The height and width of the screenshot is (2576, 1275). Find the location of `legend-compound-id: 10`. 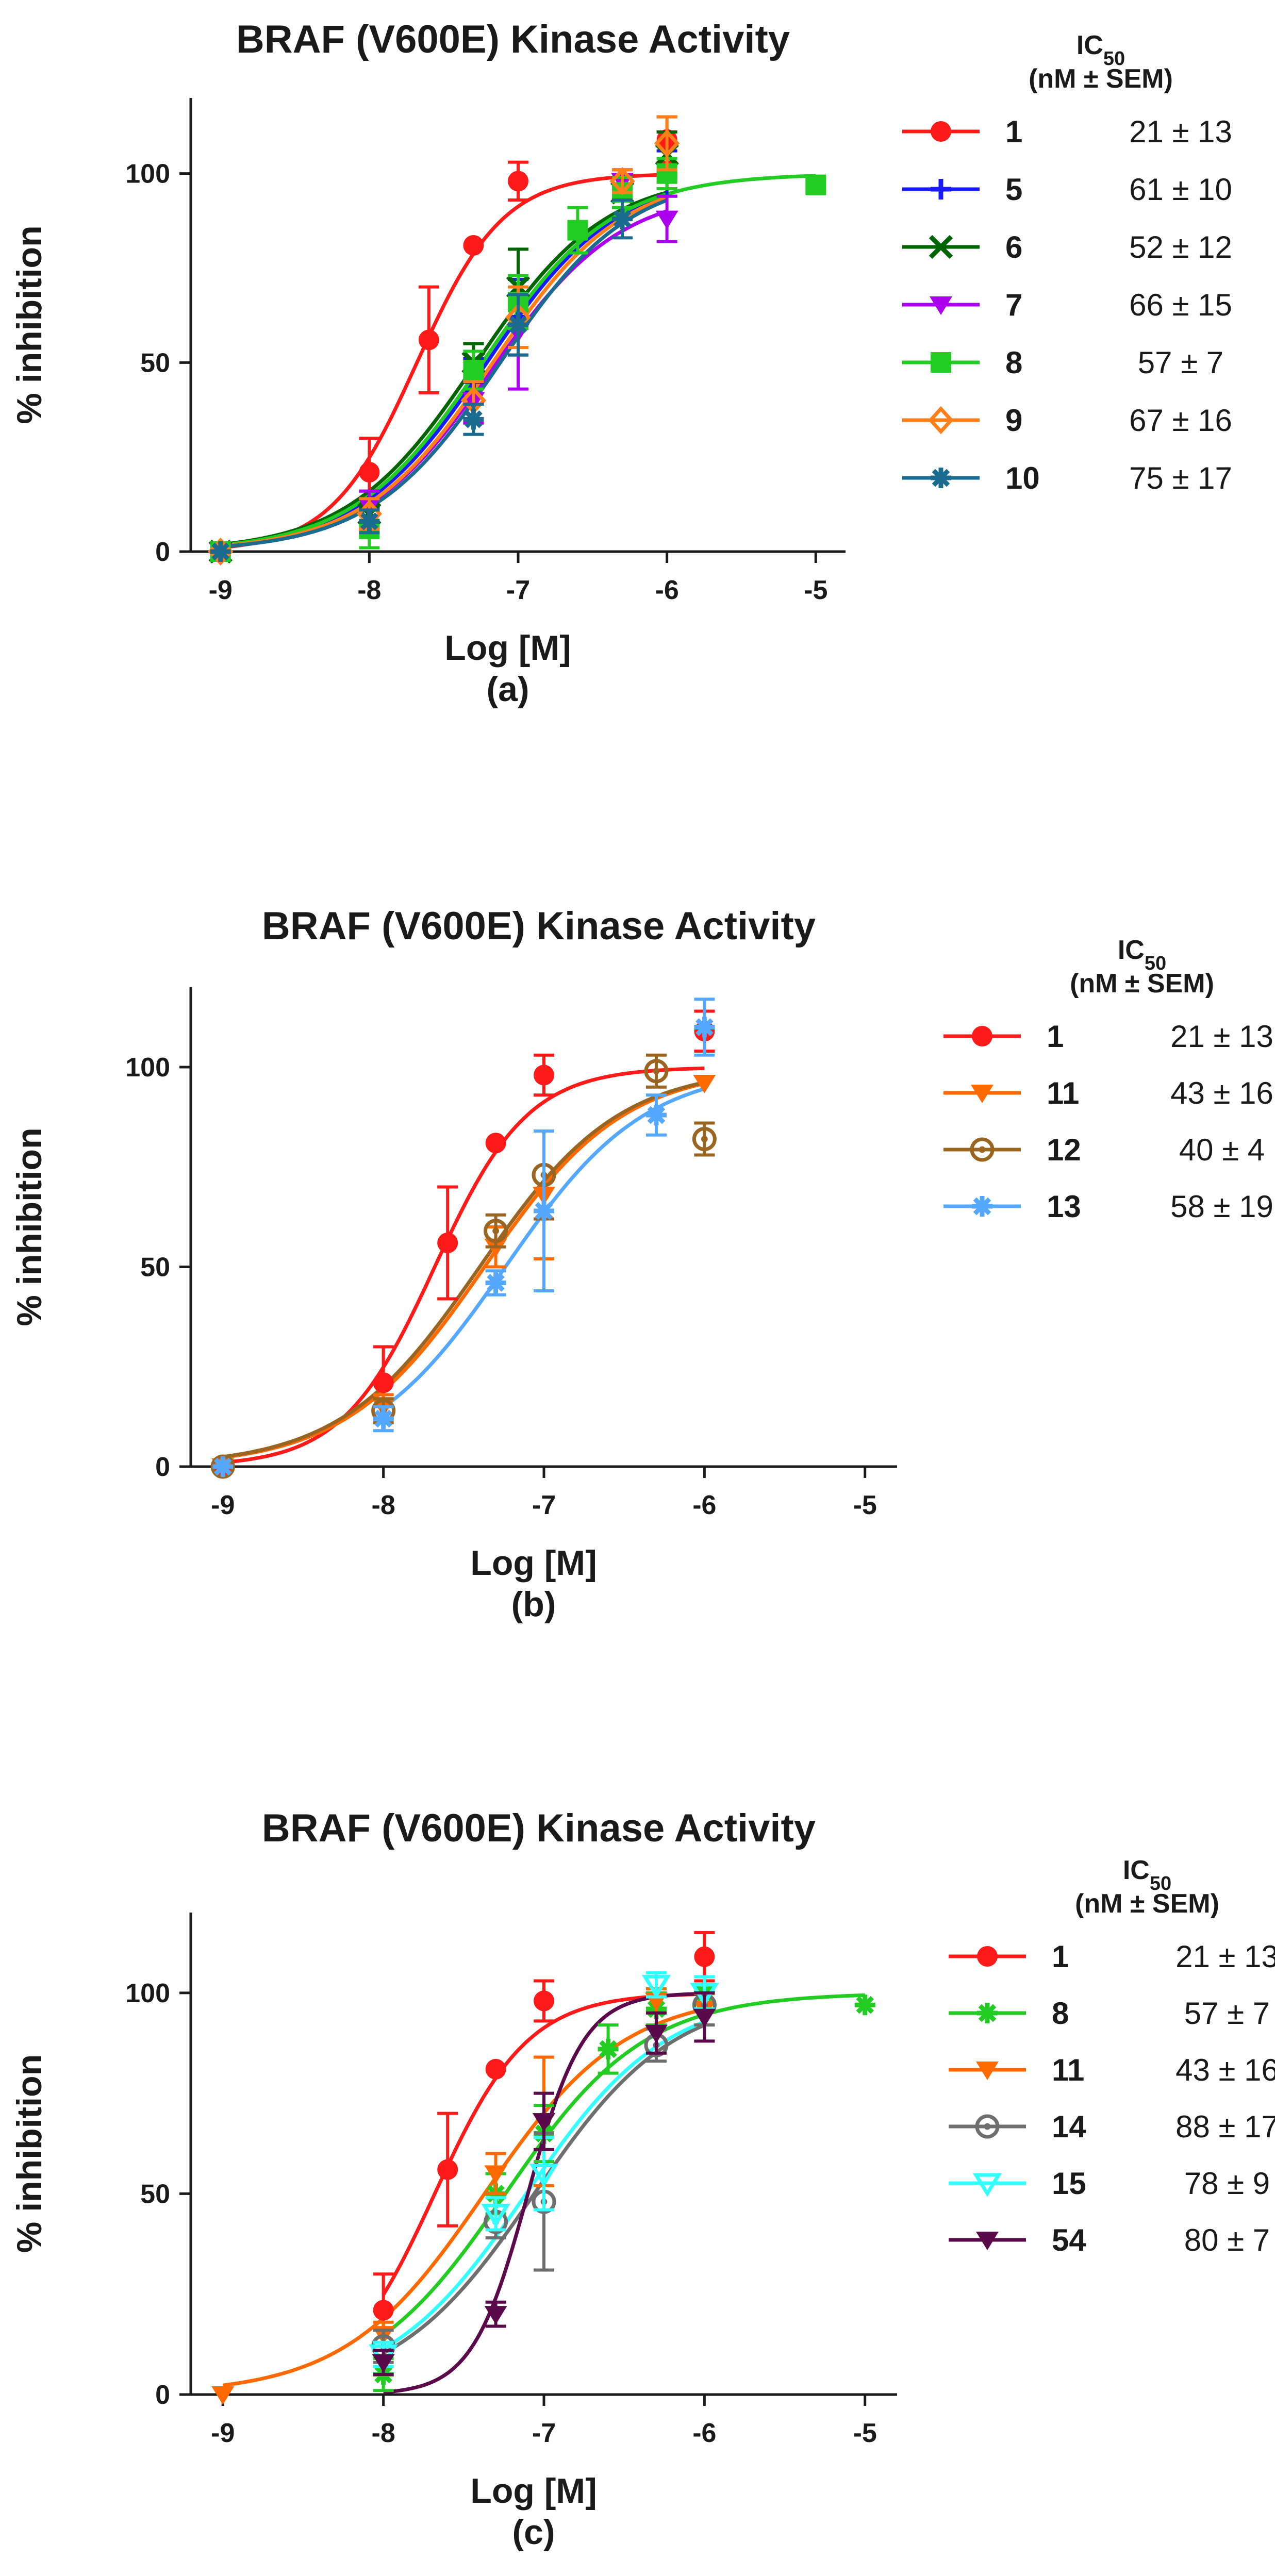

legend-compound-id: 10 is located at coordinates (1023, 478).